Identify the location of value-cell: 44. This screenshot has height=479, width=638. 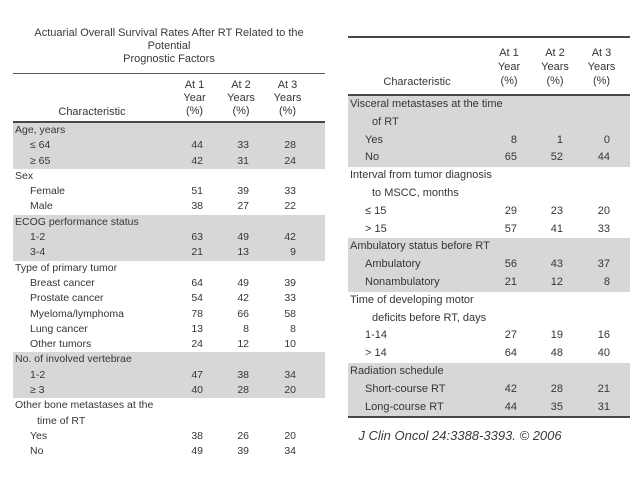
(603, 157).